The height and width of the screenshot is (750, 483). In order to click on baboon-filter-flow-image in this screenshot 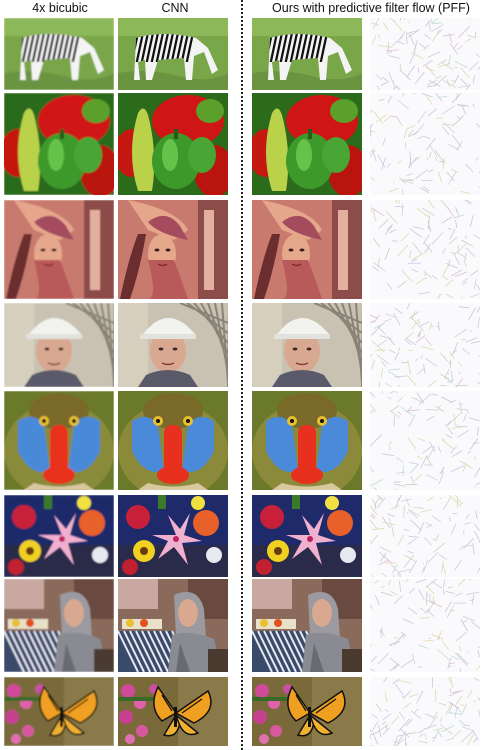, I will do `click(425, 440)`.